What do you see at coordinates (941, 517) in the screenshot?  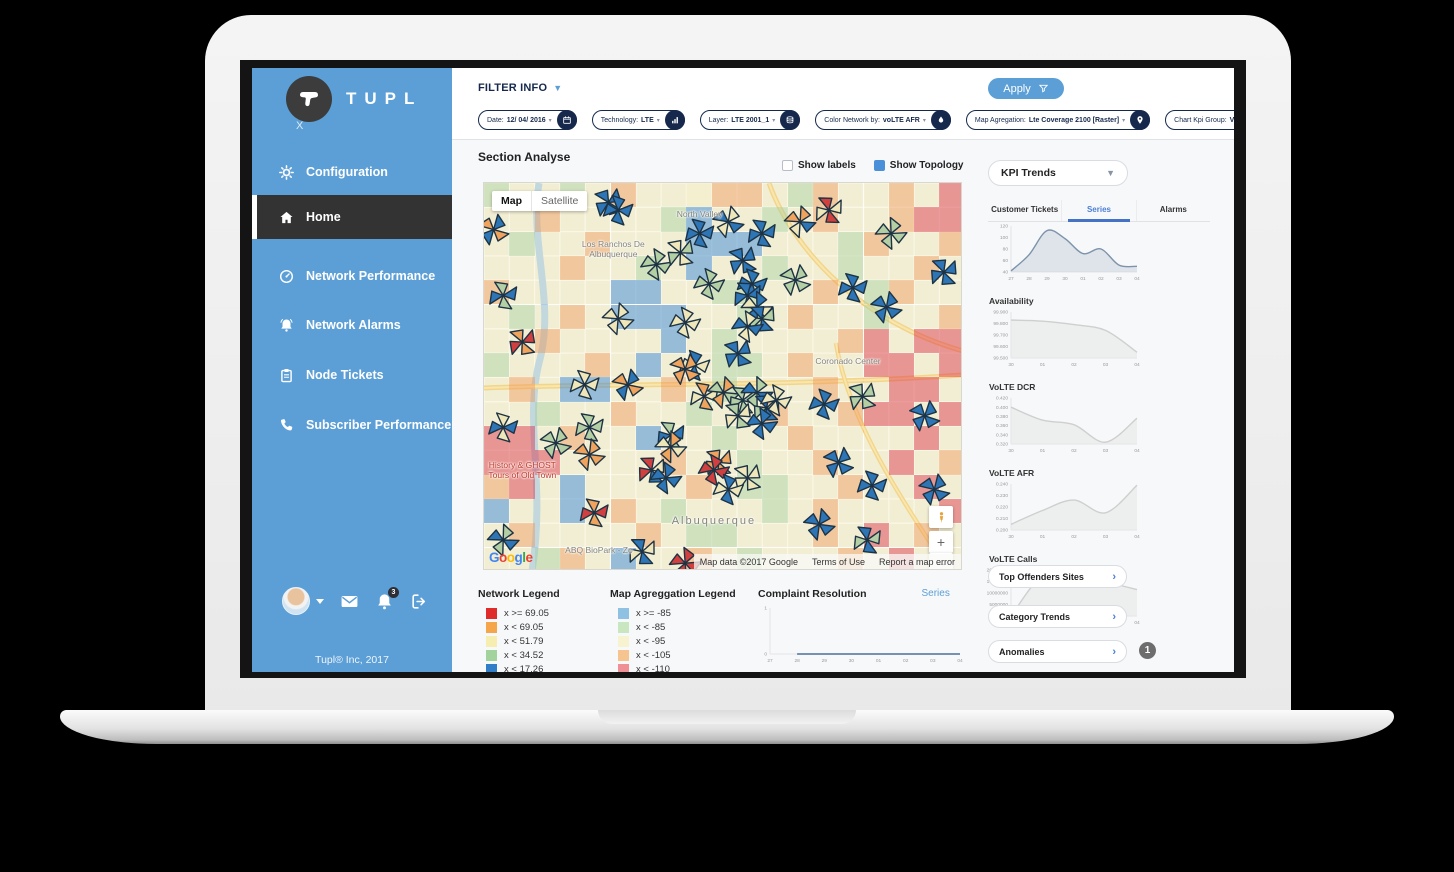 I see `pegman-streetview-button` at bounding box center [941, 517].